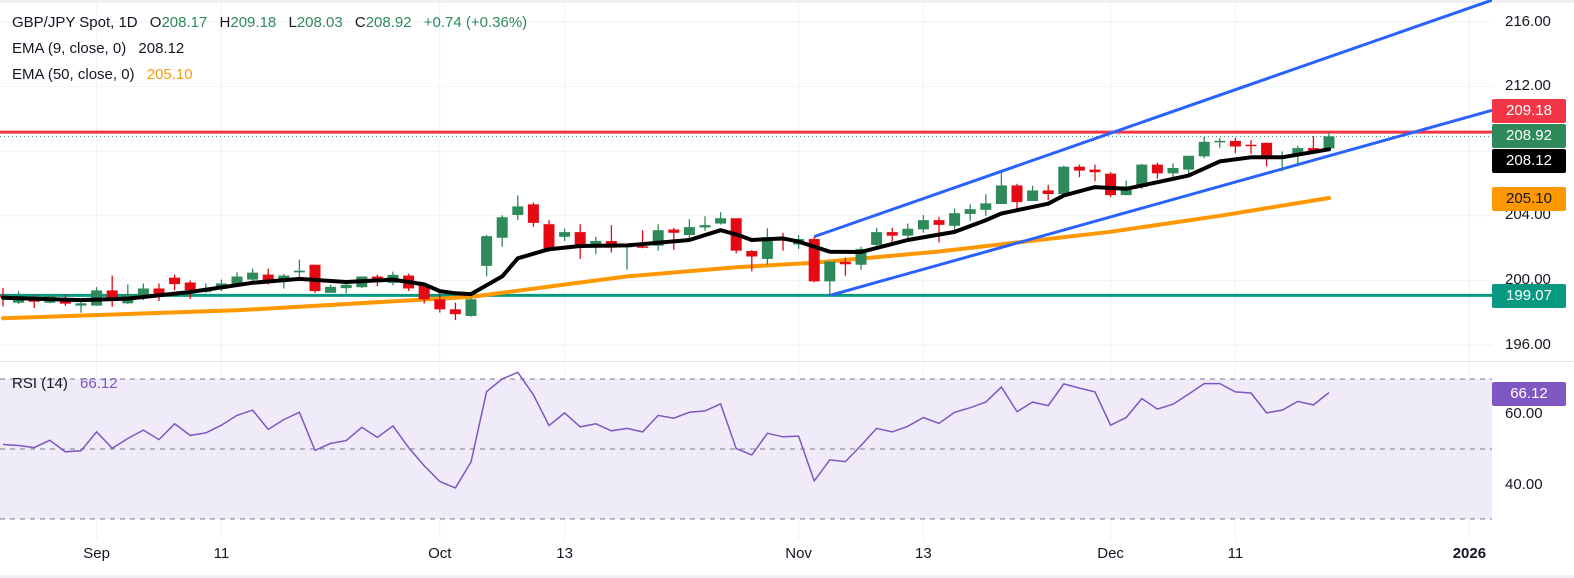  Describe the element at coordinates (1528, 21) in the screenshot. I see `price-tick-label: 216.00` at that location.